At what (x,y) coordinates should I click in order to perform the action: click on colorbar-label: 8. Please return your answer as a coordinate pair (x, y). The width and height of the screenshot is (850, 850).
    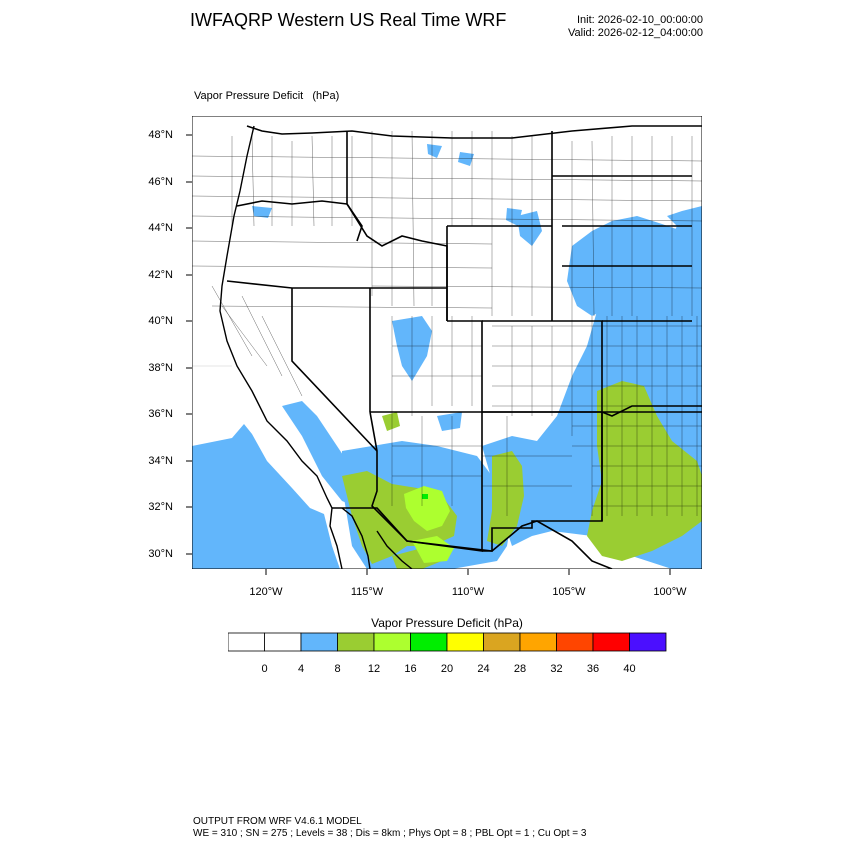
    Looking at the image, I should click on (337, 669).